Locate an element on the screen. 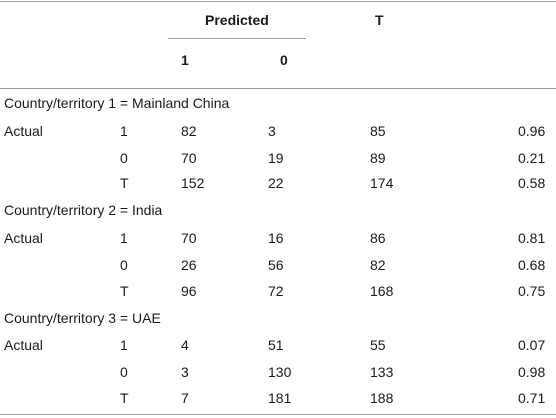 This screenshot has height=418, width=556. total-value: 55 is located at coordinates (378, 345).